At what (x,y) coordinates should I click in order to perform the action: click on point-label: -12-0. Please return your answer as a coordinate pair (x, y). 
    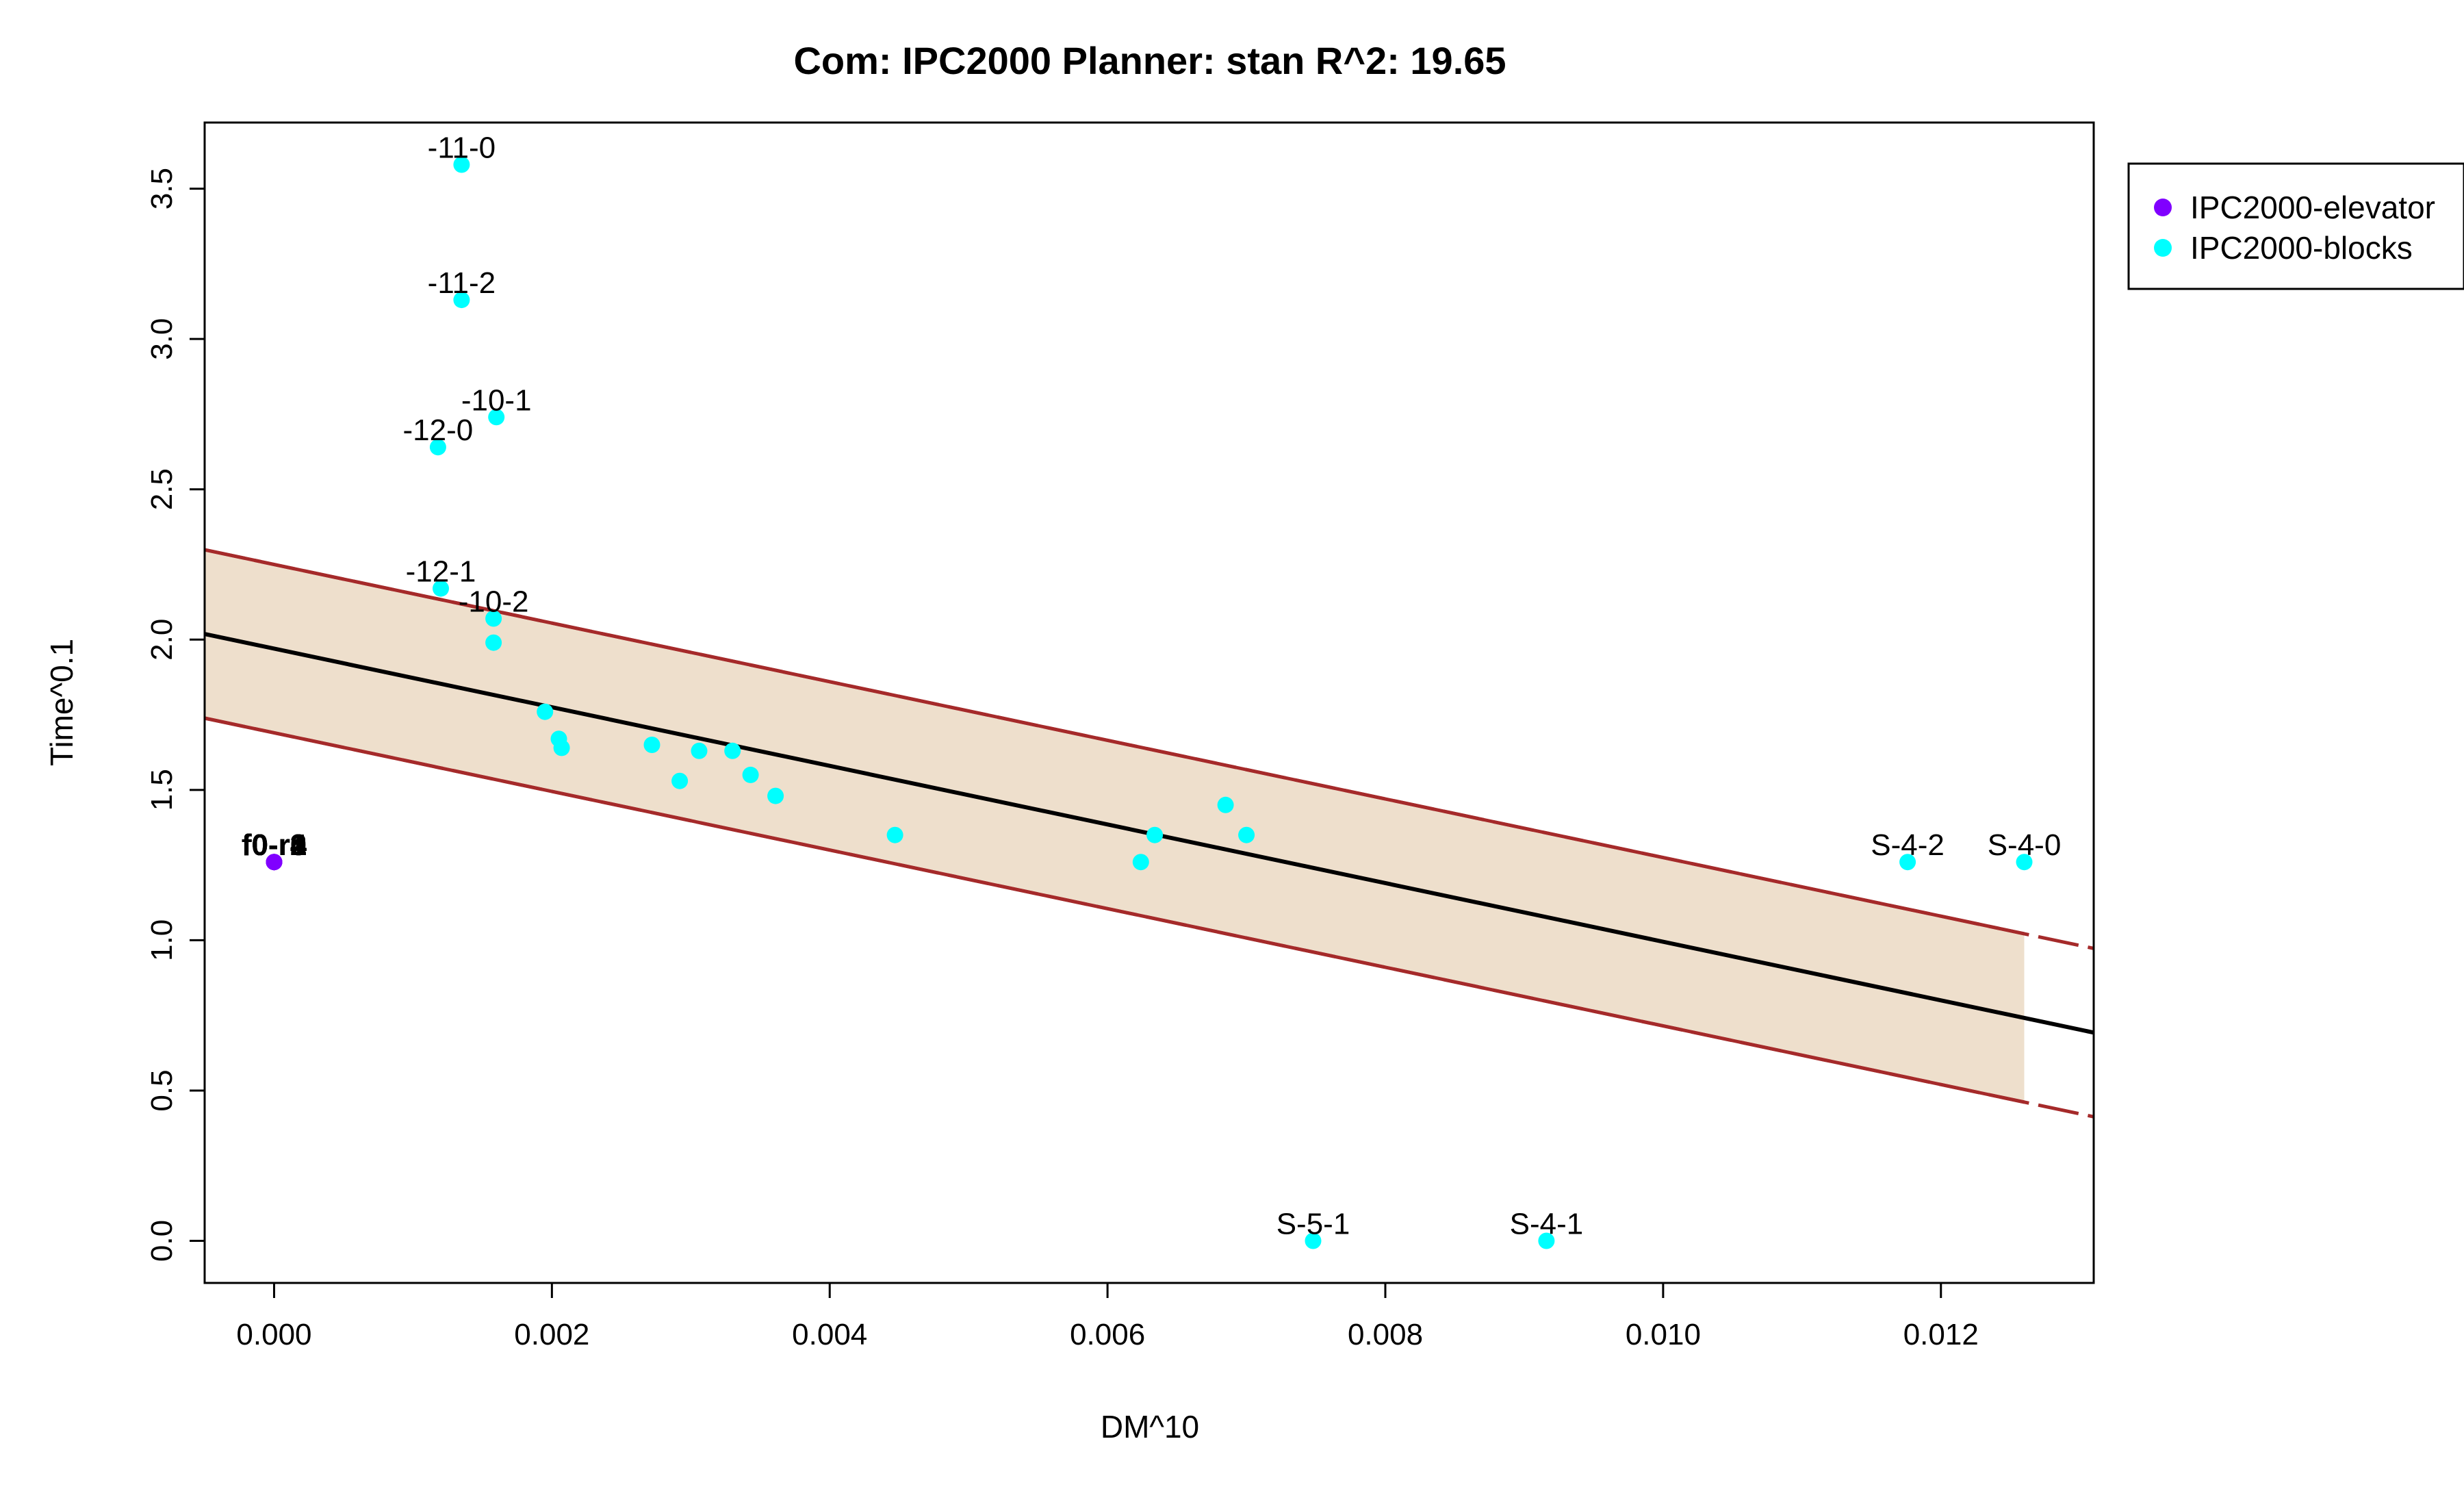
    Looking at the image, I should click on (438, 430).